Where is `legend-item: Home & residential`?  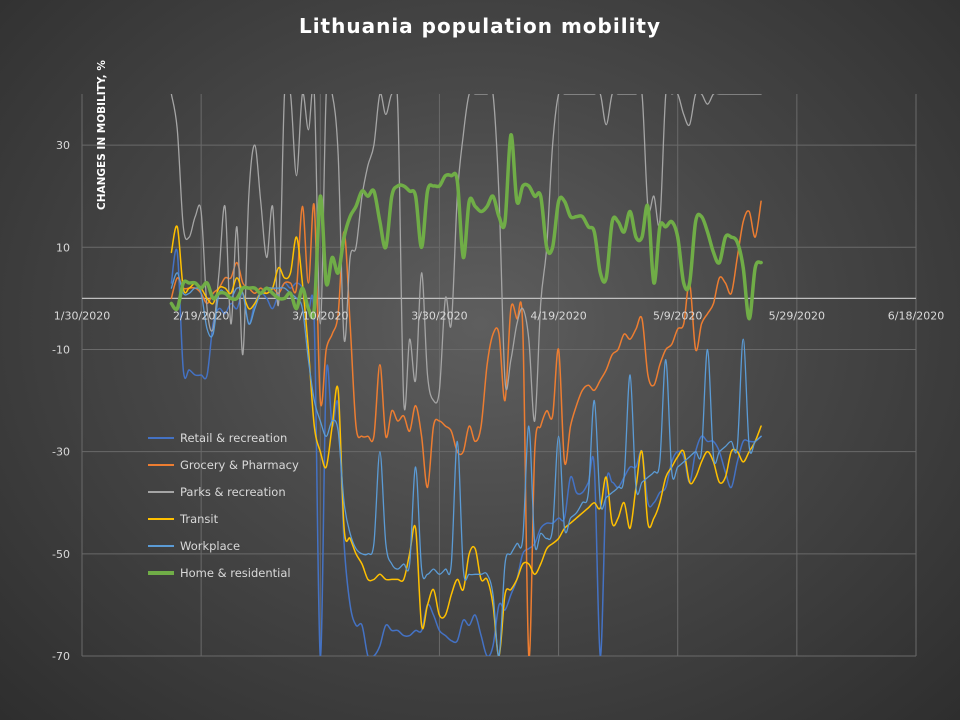 legend-item: Home & residential is located at coordinates (233, 572).